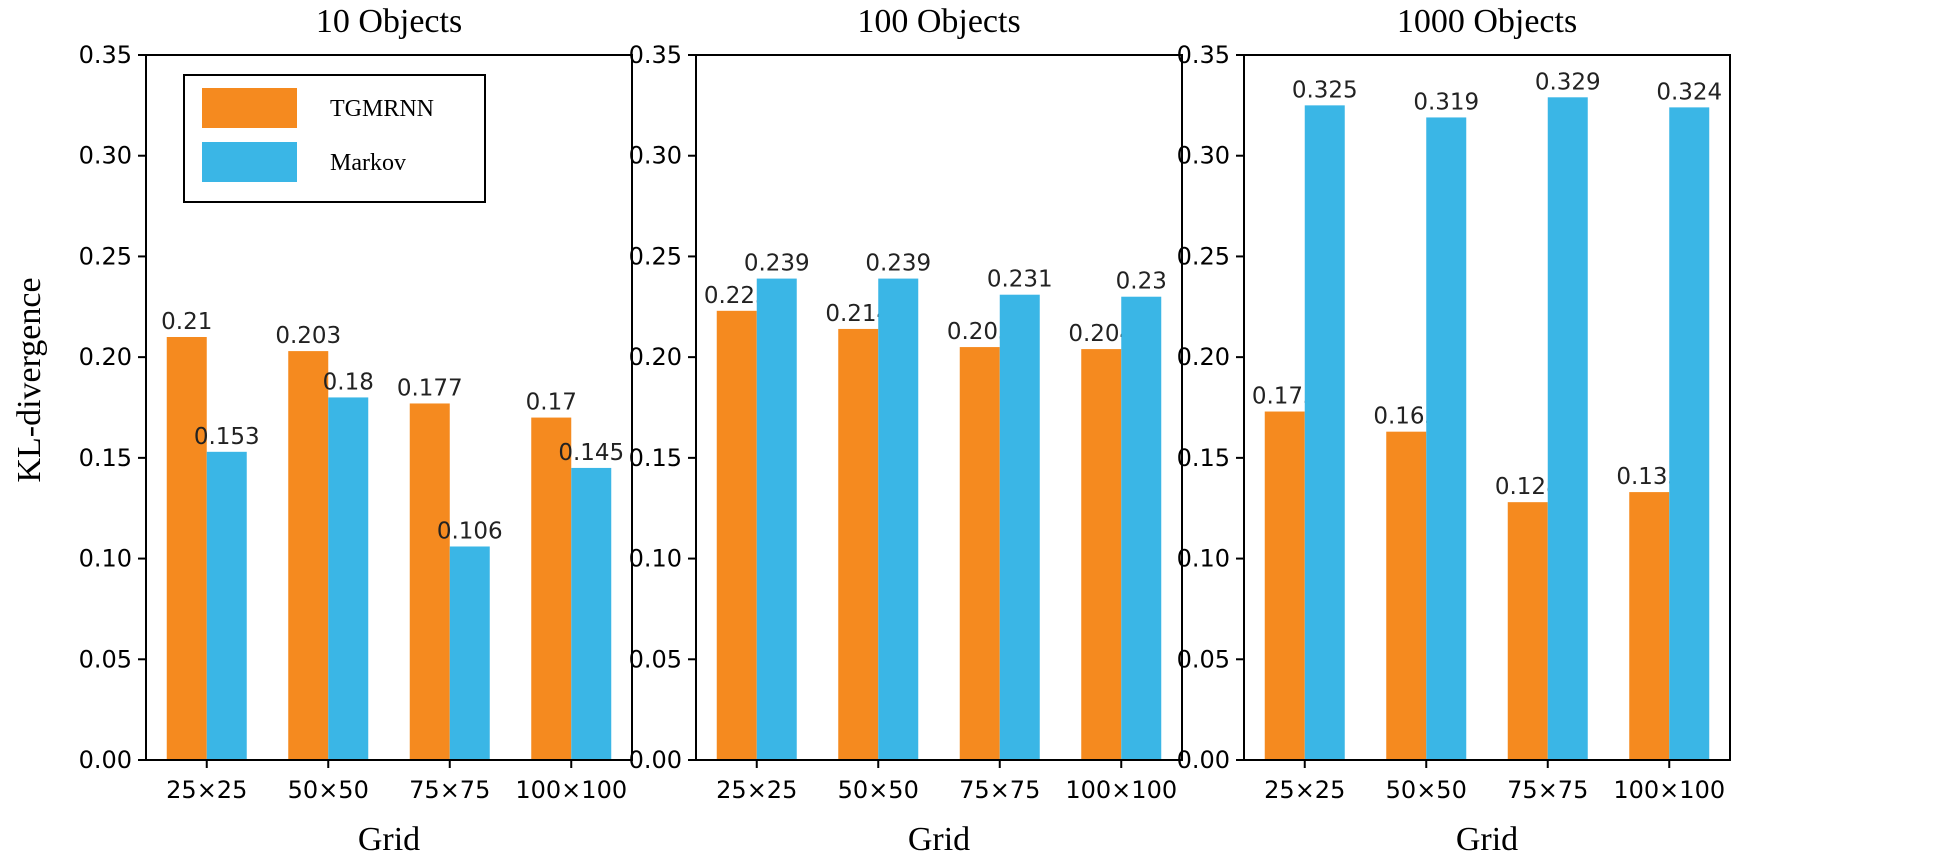 The height and width of the screenshot is (861, 1950). Describe the element at coordinates (1325, 90) in the screenshot. I see `data-label: 0.325` at that location.